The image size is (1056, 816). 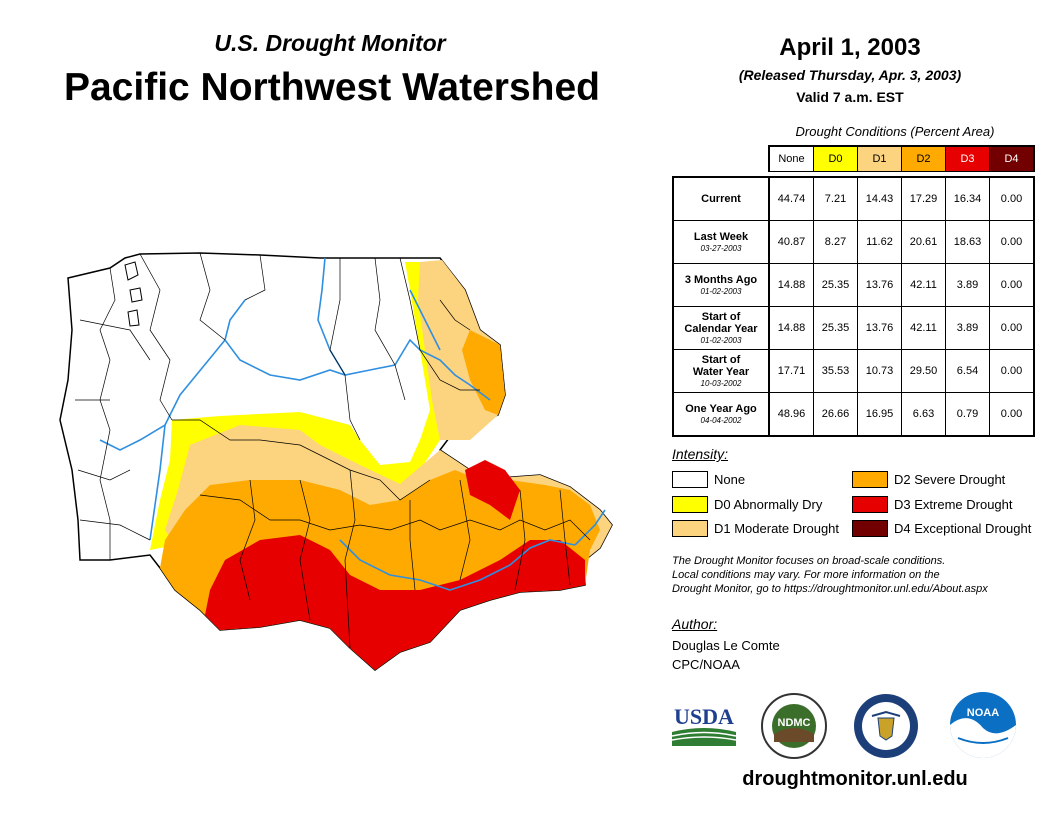 I want to click on row-label: Current, so click(x=721, y=198).